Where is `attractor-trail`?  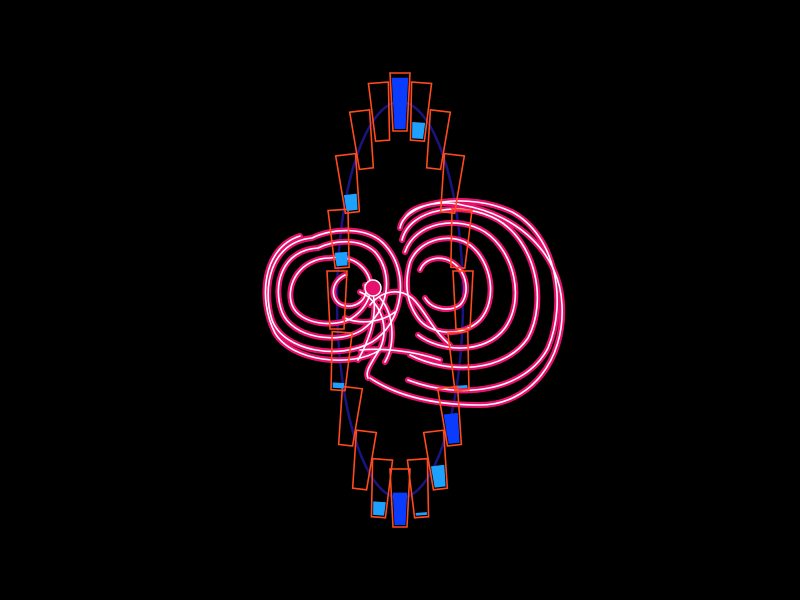
attractor-trail is located at coordinates (414, 303).